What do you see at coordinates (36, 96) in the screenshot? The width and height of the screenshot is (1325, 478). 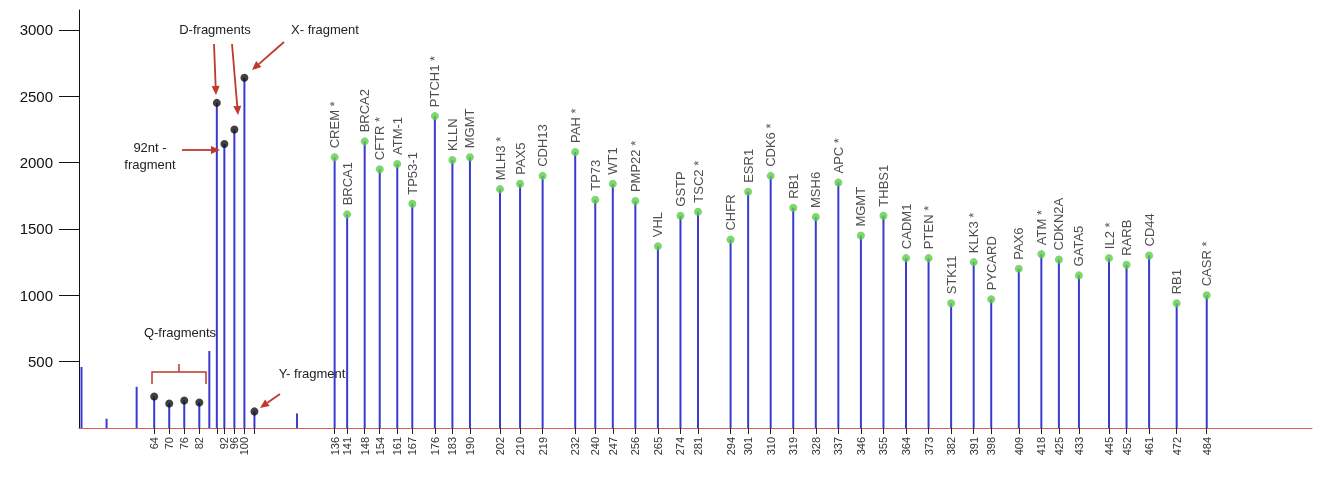 I see `y-tick-label: 2500` at bounding box center [36, 96].